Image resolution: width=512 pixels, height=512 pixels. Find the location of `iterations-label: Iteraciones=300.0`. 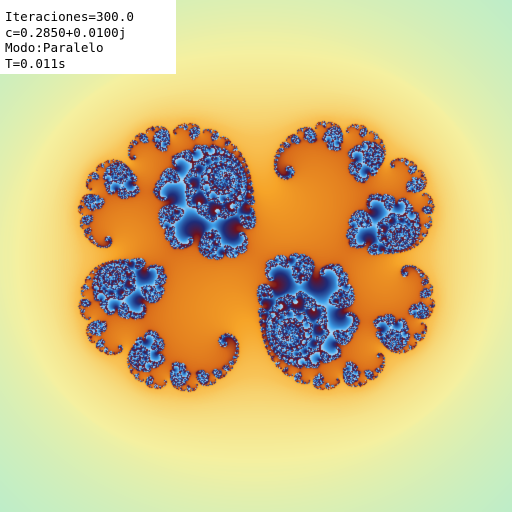

iterations-label: Iteraciones=300.0 is located at coordinates (69, 16).